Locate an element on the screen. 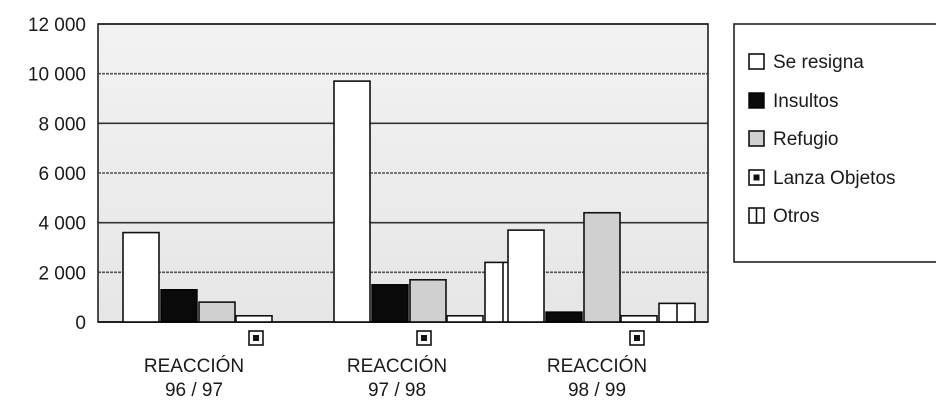  category-label: 97 / 98 is located at coordinates (397, 390).